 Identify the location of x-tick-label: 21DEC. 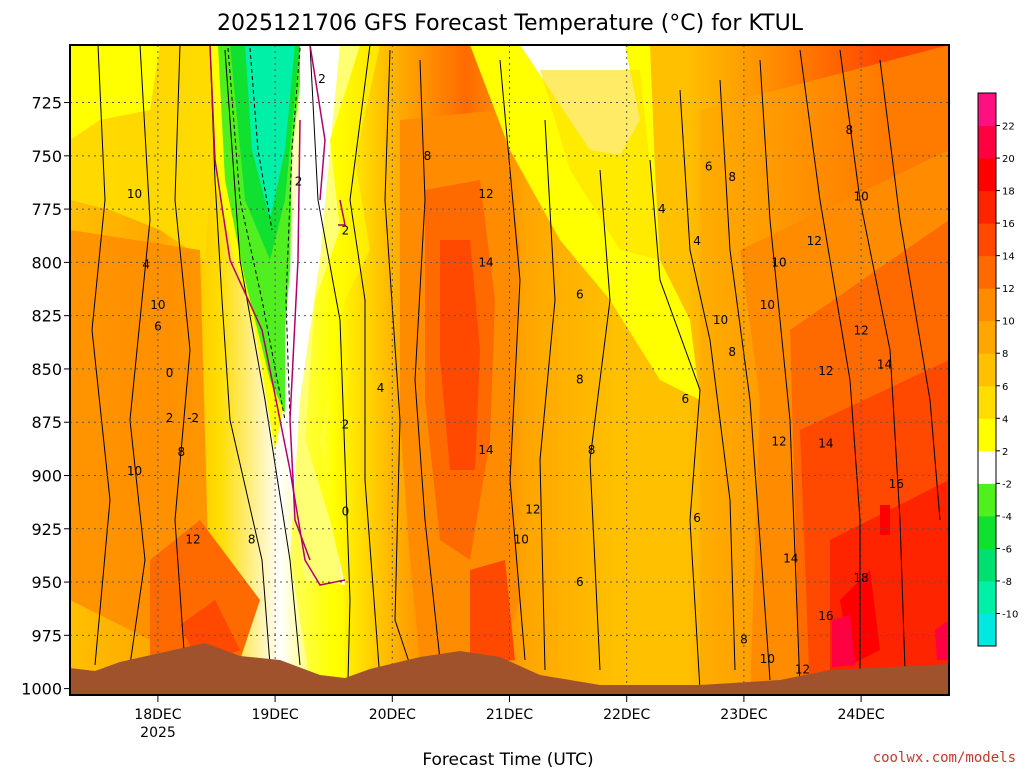
(509, 715).